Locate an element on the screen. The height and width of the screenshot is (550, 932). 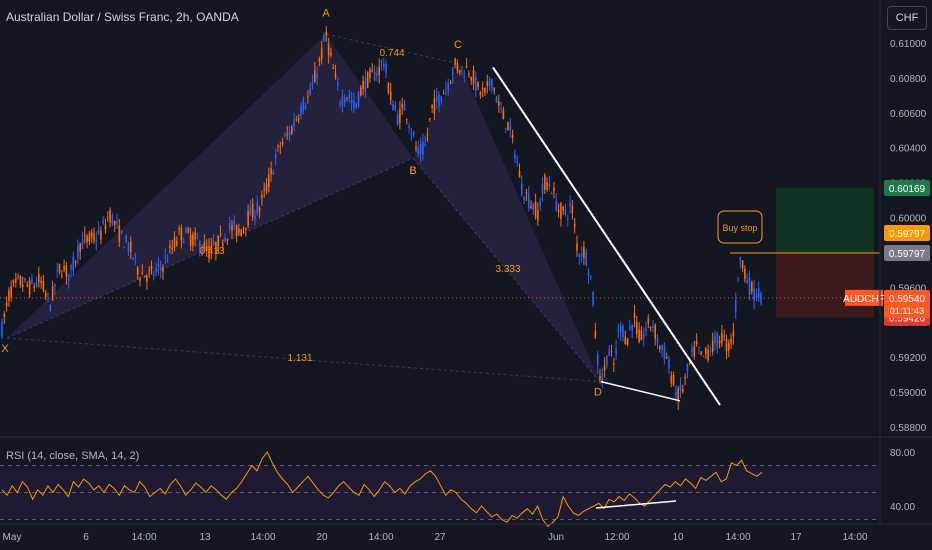
x-tick-label: 20 is located at coordinates (322, 537).